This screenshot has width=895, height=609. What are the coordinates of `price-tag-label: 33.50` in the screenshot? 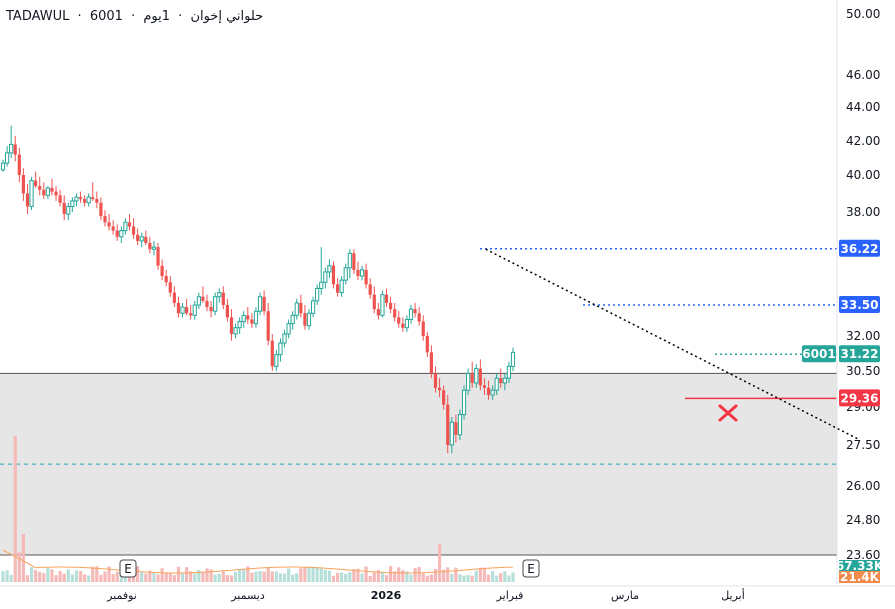 It's located at (860, 305).